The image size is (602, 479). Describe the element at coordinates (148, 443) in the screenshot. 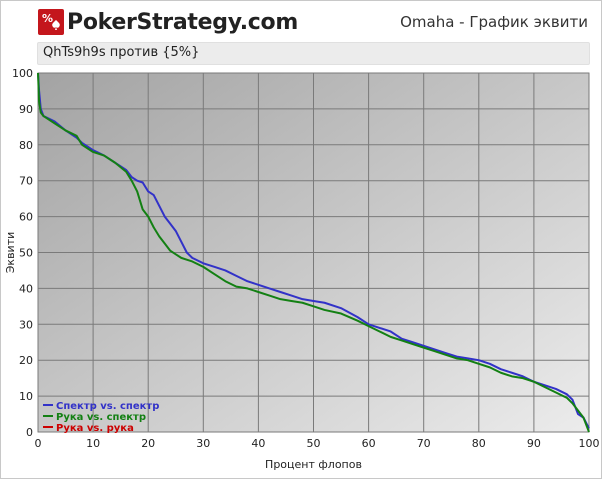

I see `x-tick-label: 20` at that location.